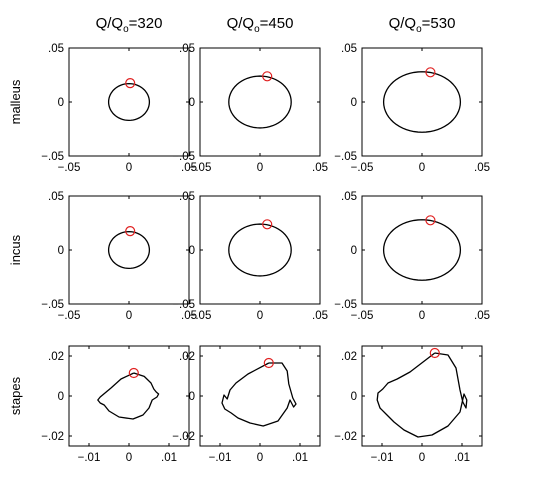 Image resolution: width=550 pixels, height=486 pixels. What do you see at coordinates (129, 25) in the screenshot?
I see `column-title: Q/Qo=320` at bounding box center [129, 25].